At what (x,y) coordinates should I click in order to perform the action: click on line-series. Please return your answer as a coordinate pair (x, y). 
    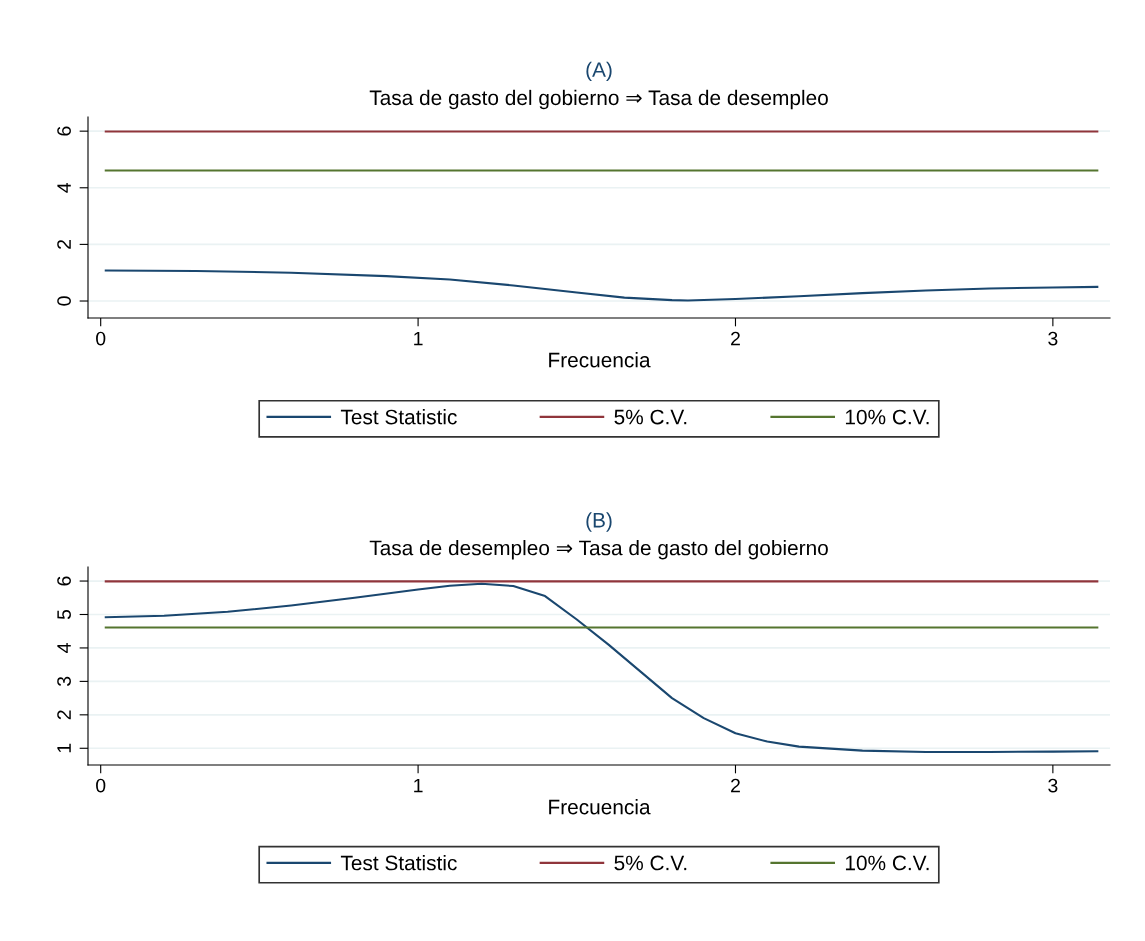
    Looking at the image, I should click on (601, 285).